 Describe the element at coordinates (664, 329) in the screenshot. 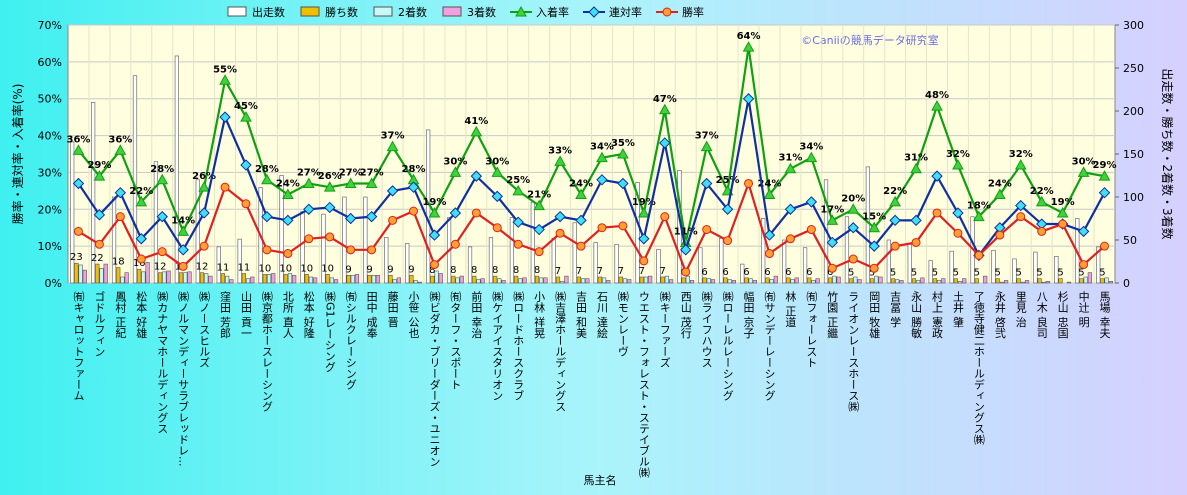

I see `x-tick-label: ㈱キーファーズ` at that location.